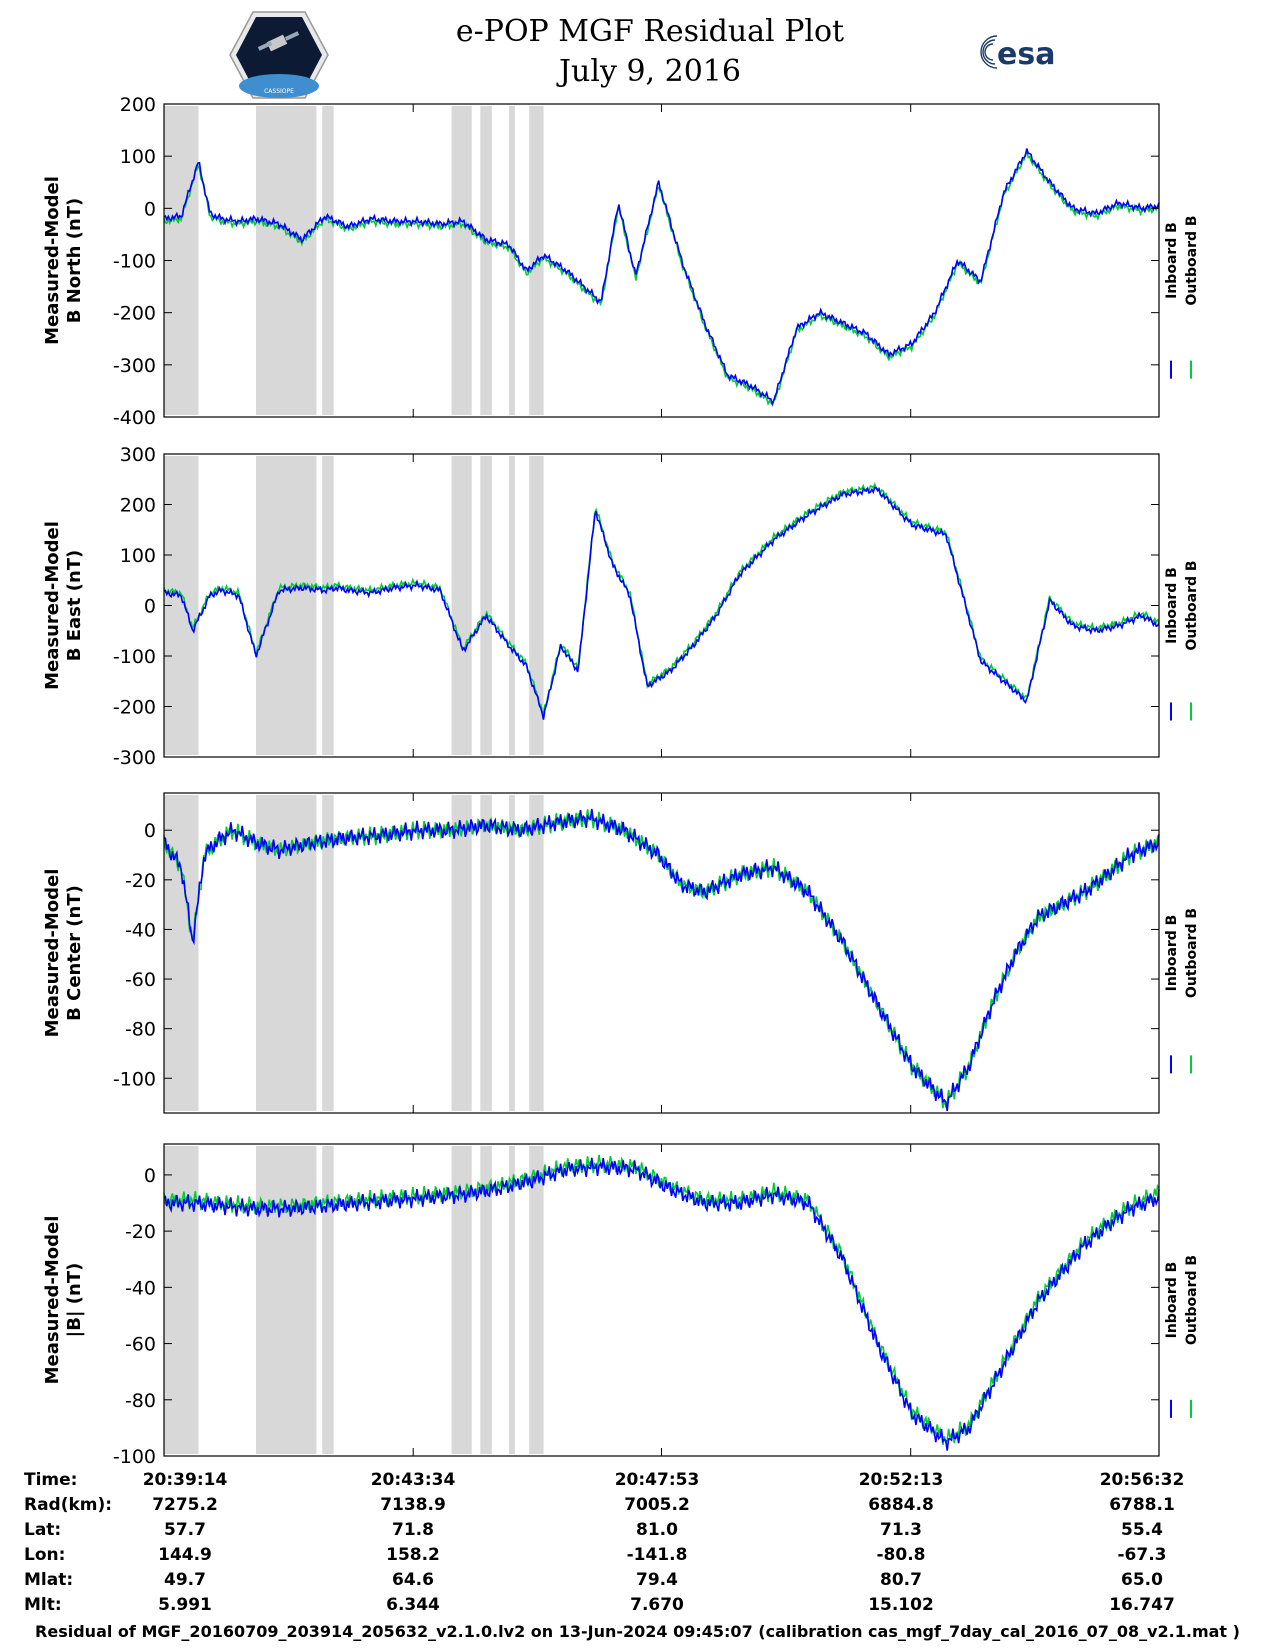  I want to click on ephemeris-value: 57.7, so click(185, 1530).